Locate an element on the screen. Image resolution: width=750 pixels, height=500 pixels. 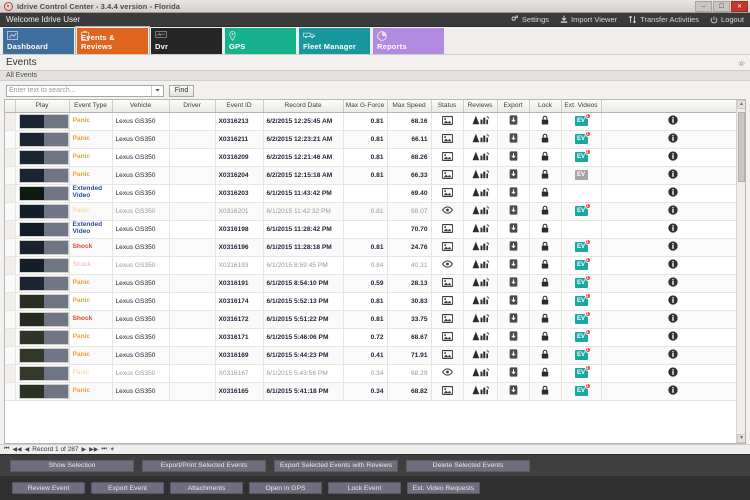
close-button: ✕ is located at coordinates (739, 6).